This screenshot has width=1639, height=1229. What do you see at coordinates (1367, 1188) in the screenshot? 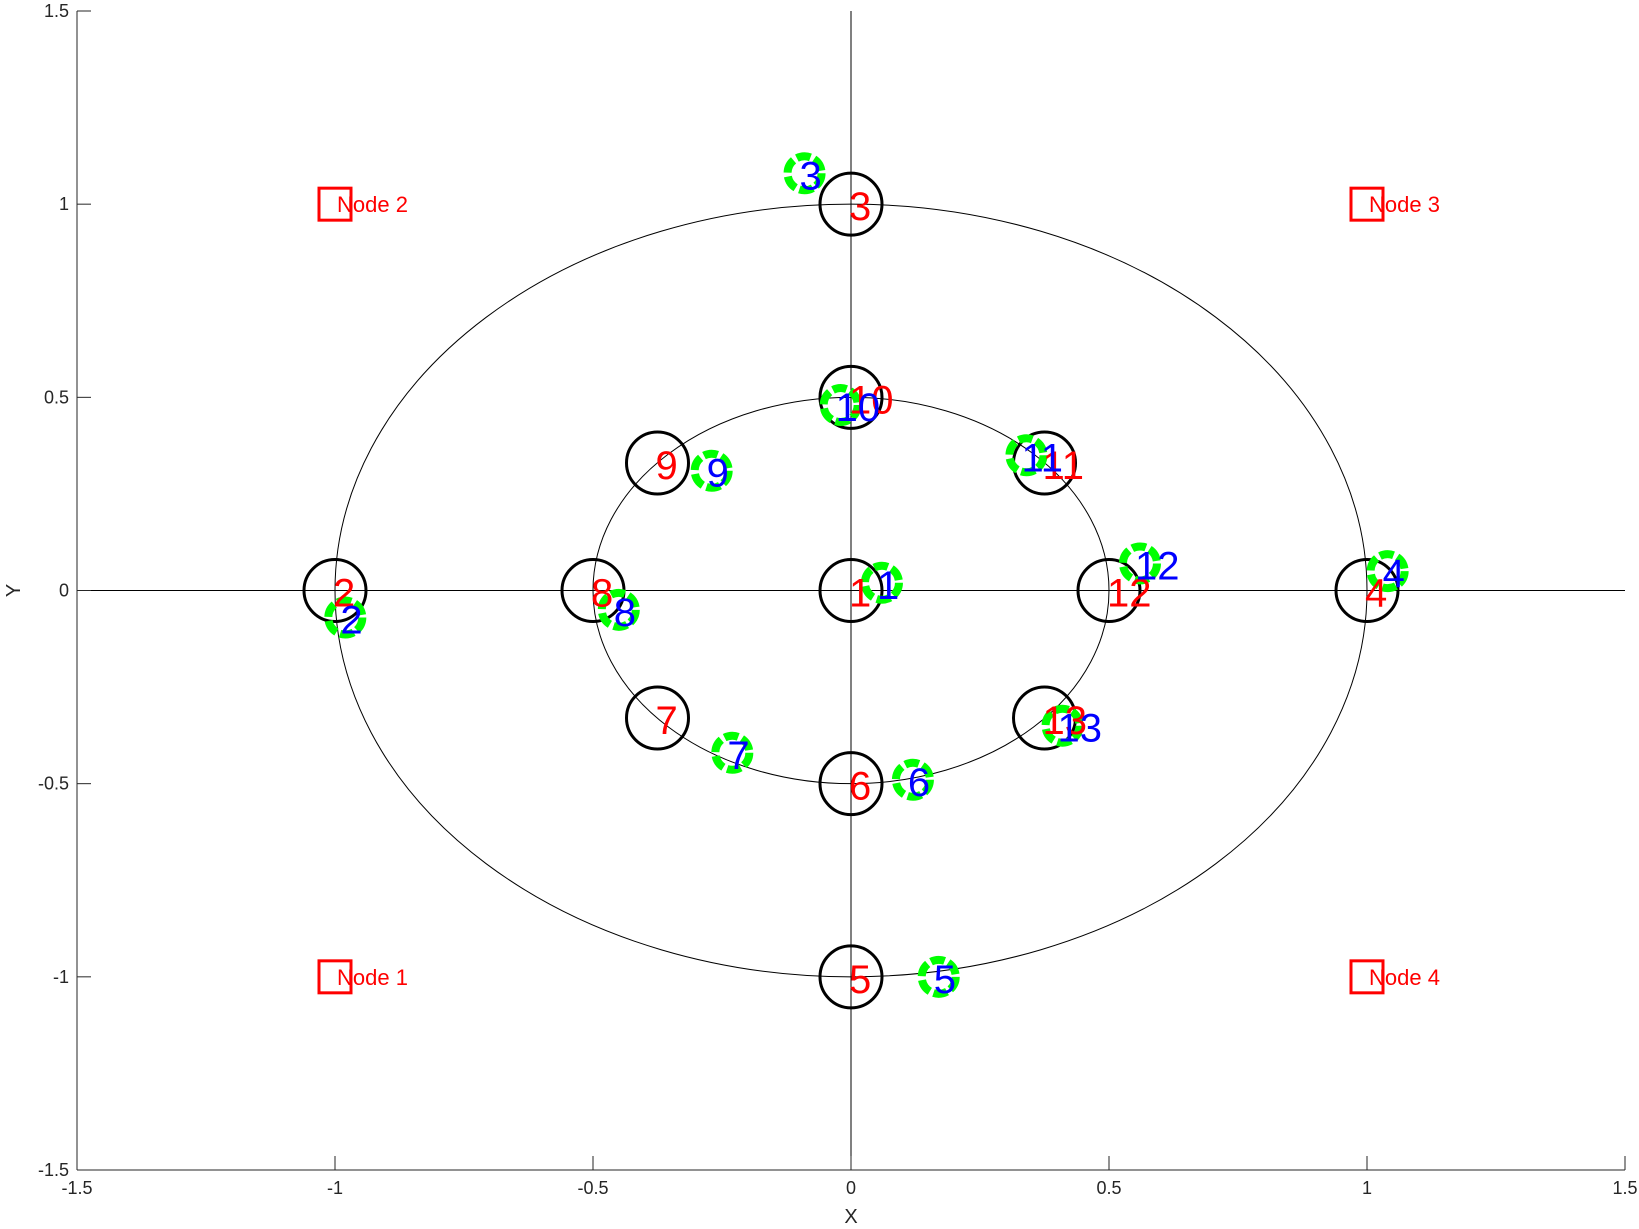
I see `x-tick-label: 1` at bounding box center [1367, 1188].